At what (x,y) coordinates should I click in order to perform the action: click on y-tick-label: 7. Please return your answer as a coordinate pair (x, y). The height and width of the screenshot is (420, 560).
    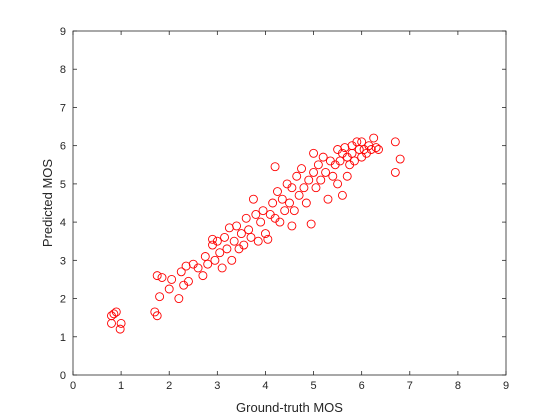
    Looking at the image, I should click on (63, 108).